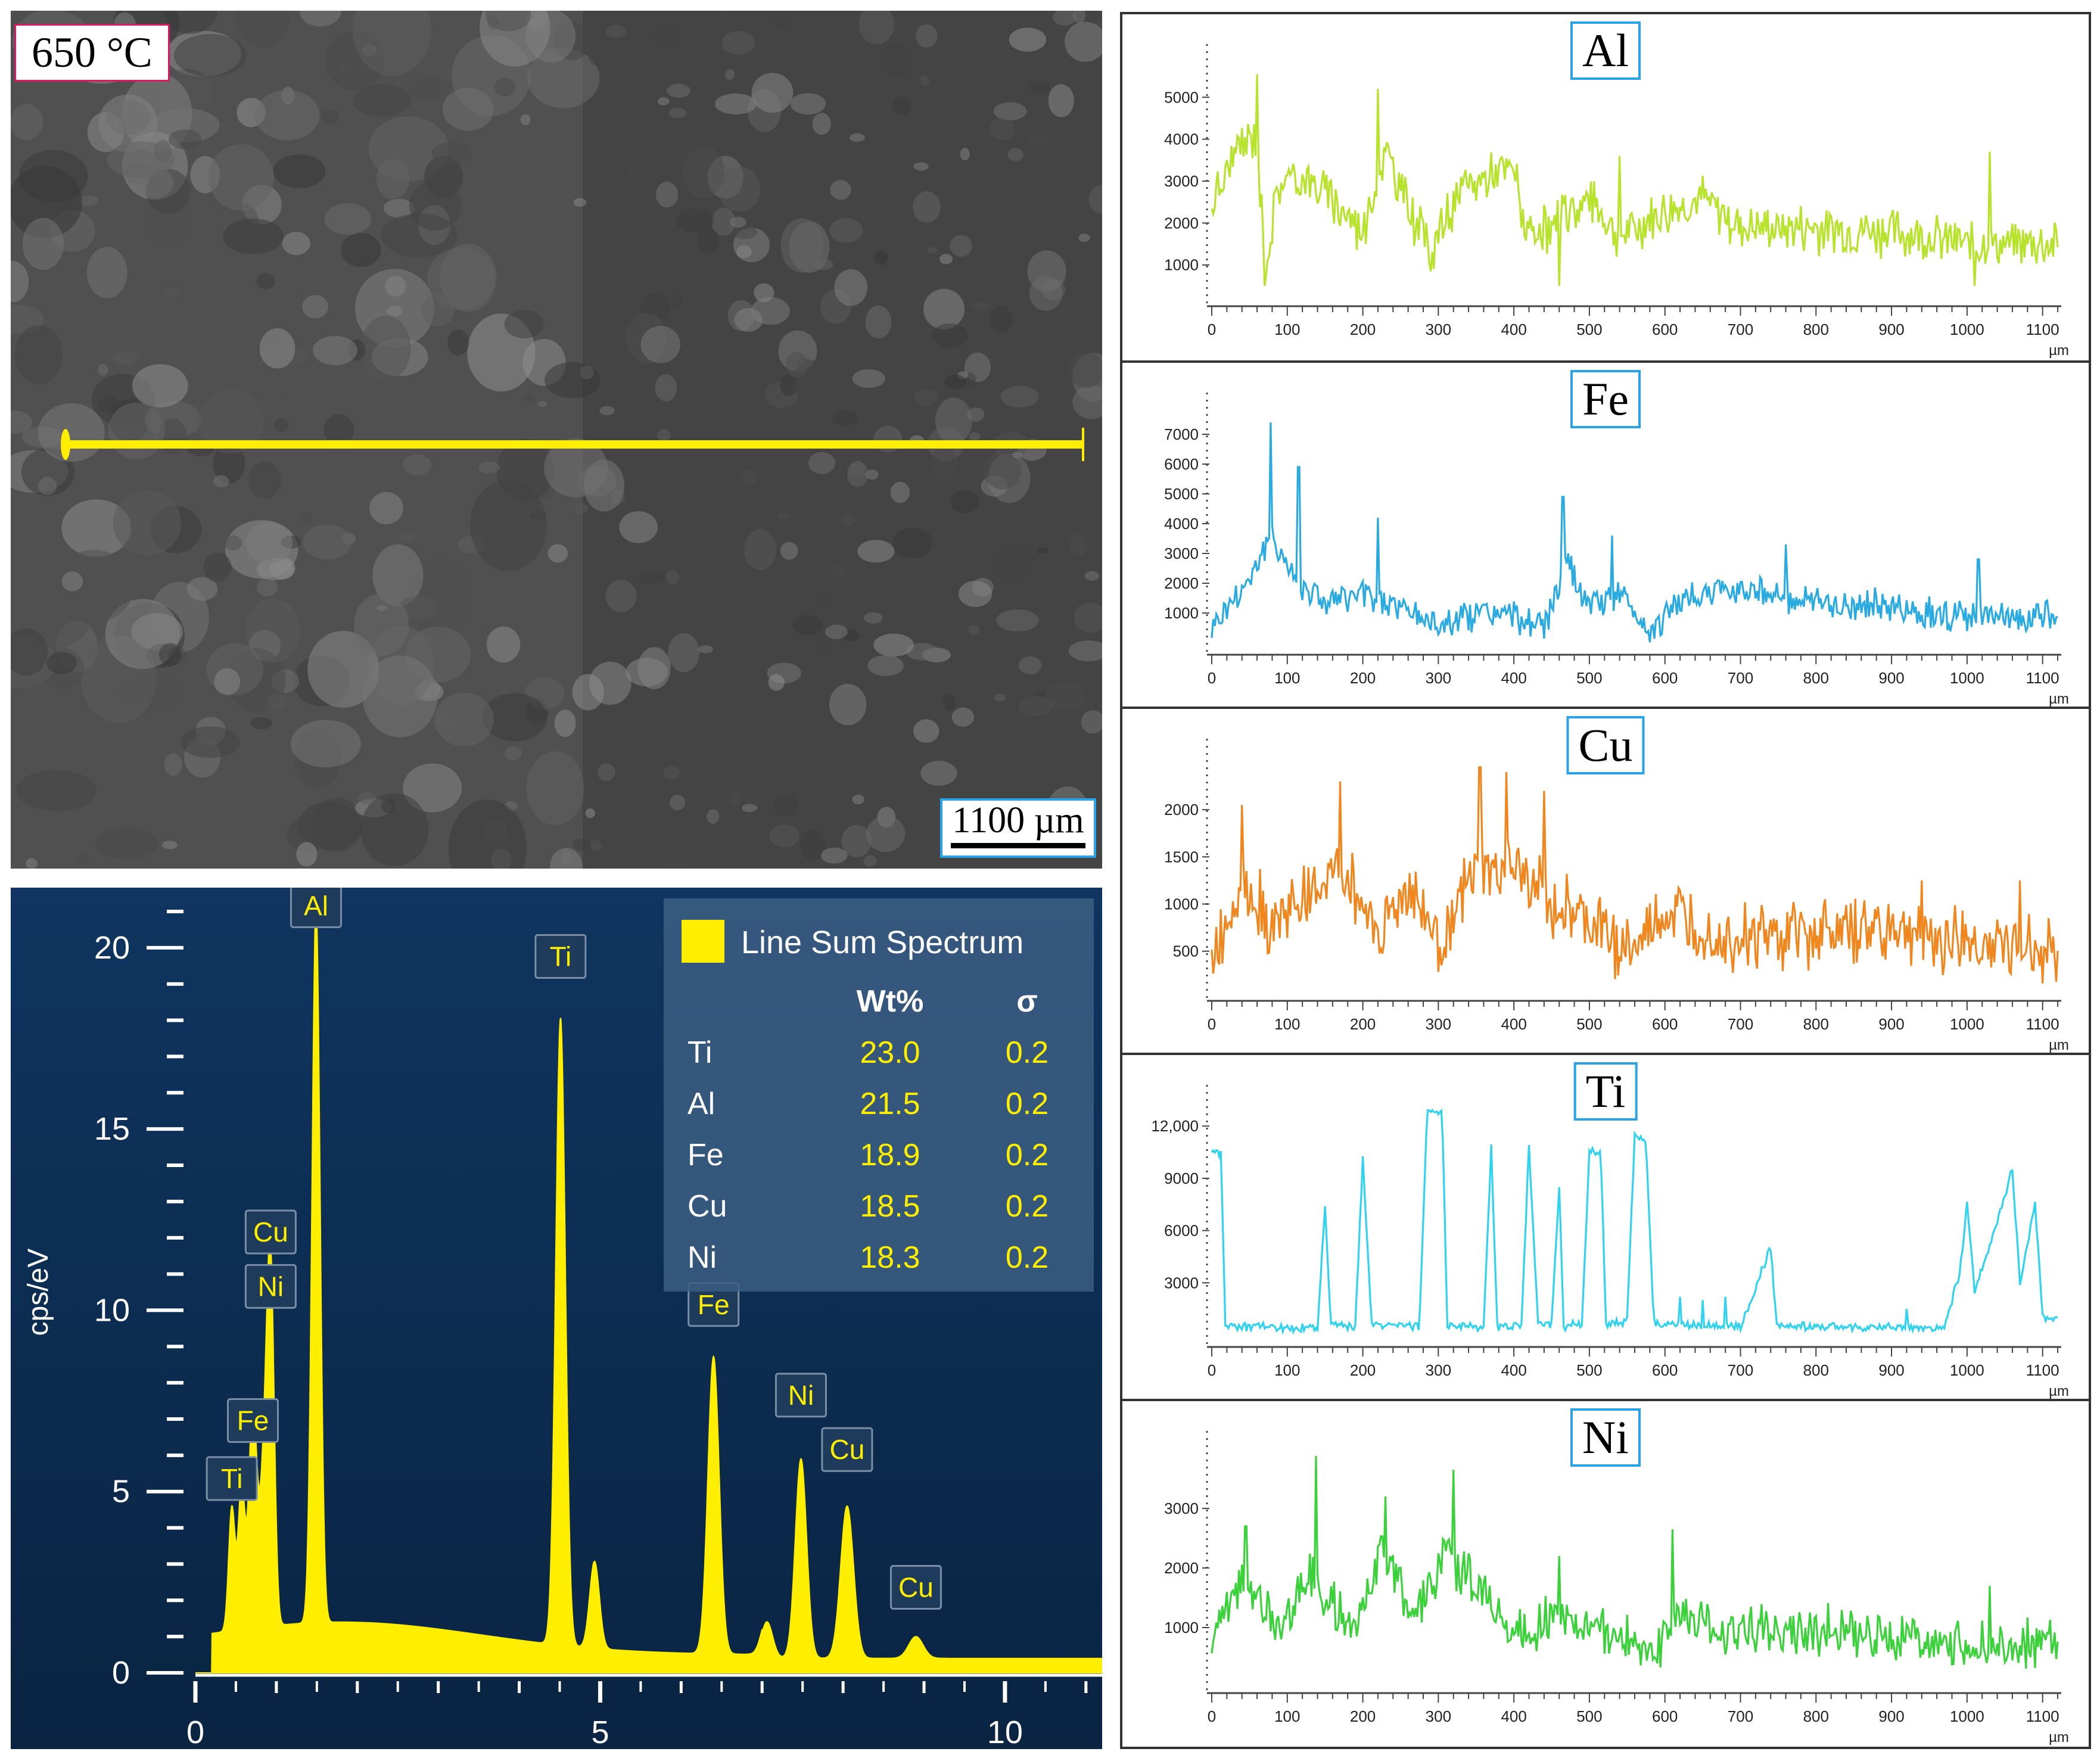 Image resolution: width=2100 pixels, height=1761 pixels. I want to click on peak-annotation-label: Fe, so click(253, 1420).